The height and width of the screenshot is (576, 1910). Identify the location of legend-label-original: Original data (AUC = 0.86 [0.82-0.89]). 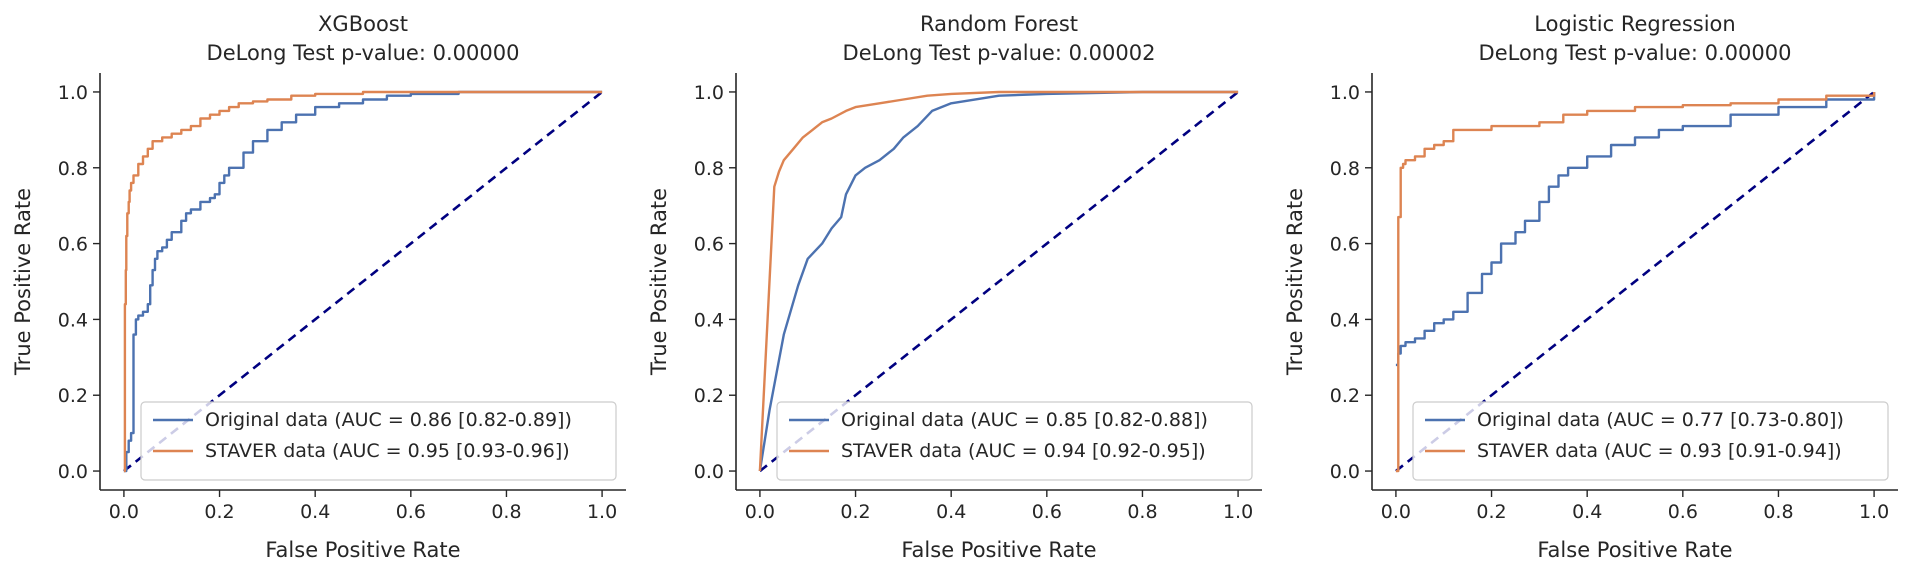
(388, 420).